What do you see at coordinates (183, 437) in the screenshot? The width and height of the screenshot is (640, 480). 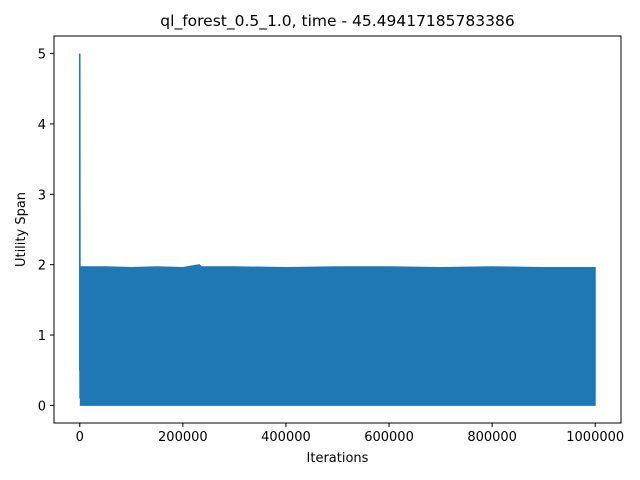 I see `x-tick-label: 200000` at bounding box center [183, 437].